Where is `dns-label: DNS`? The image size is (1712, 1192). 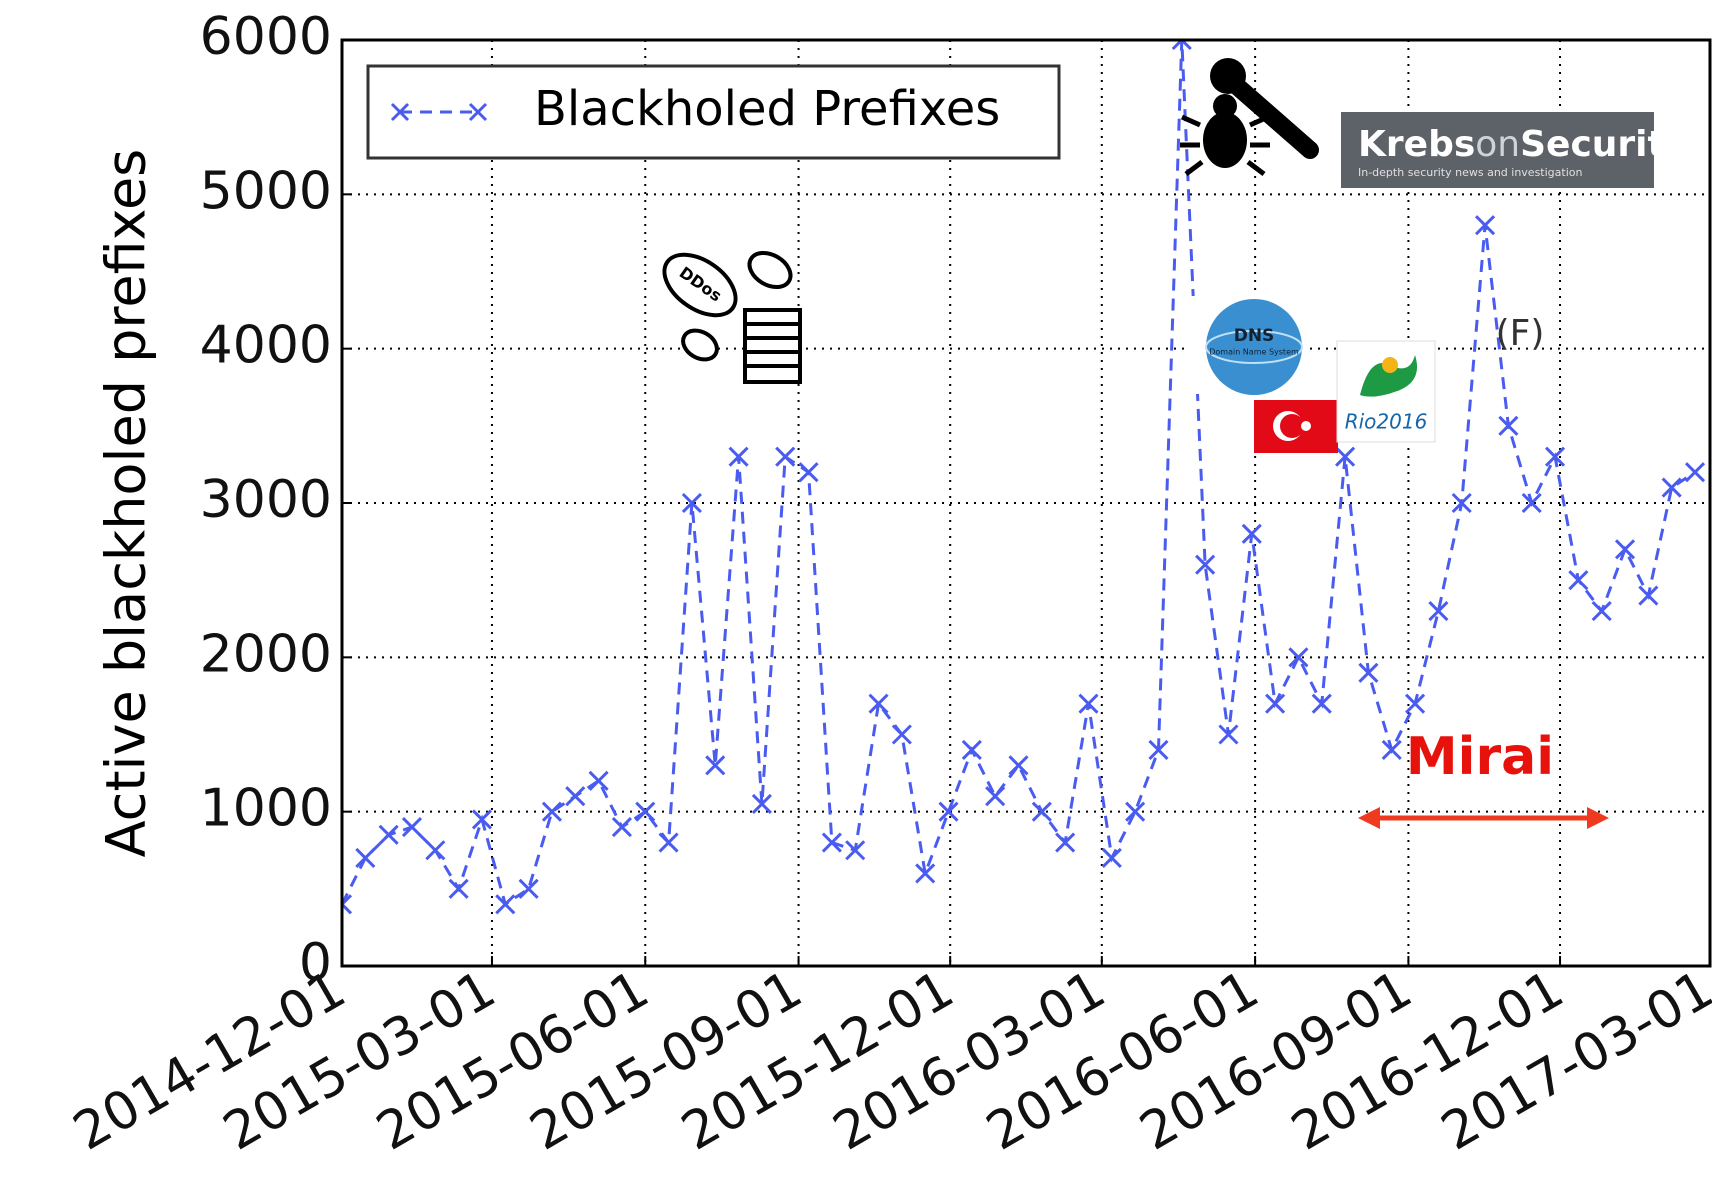 dns-label: DNS is located at coordinates (1254, 336).